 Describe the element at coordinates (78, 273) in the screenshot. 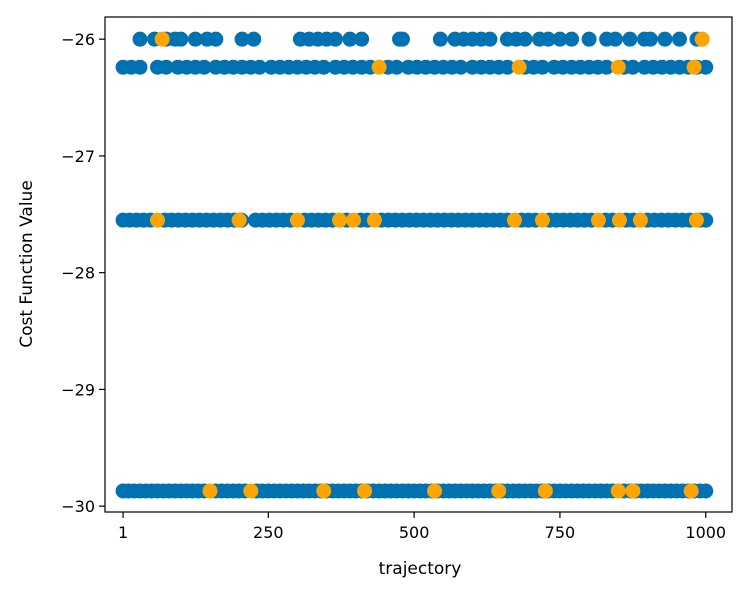

I see `y-tick-label: −28` at that location.